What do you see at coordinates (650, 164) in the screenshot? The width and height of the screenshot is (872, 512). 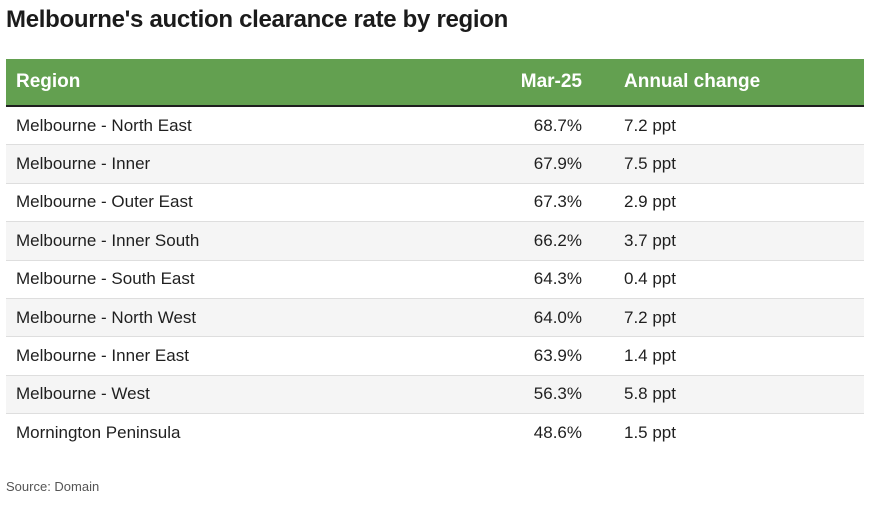 I see `cell-annual-change: 7.5 ppt` at bounding box center [650, 164].